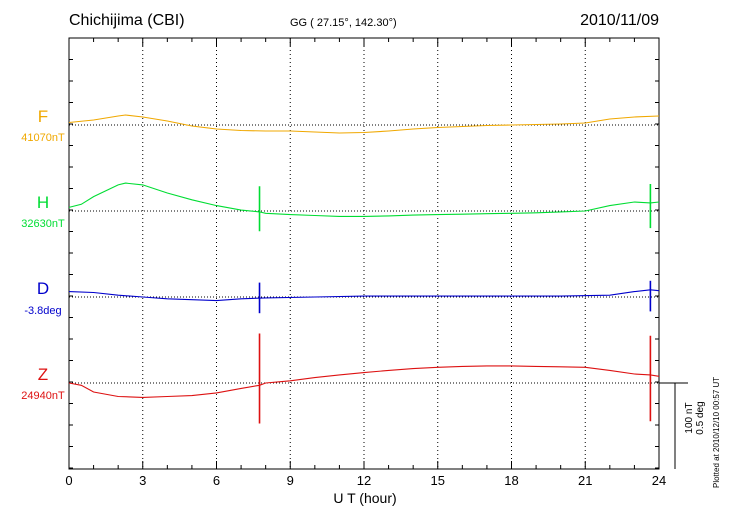 This screenshot has height=520, width=730. I want to click on x-tick-label: 3, so click(142, 480).